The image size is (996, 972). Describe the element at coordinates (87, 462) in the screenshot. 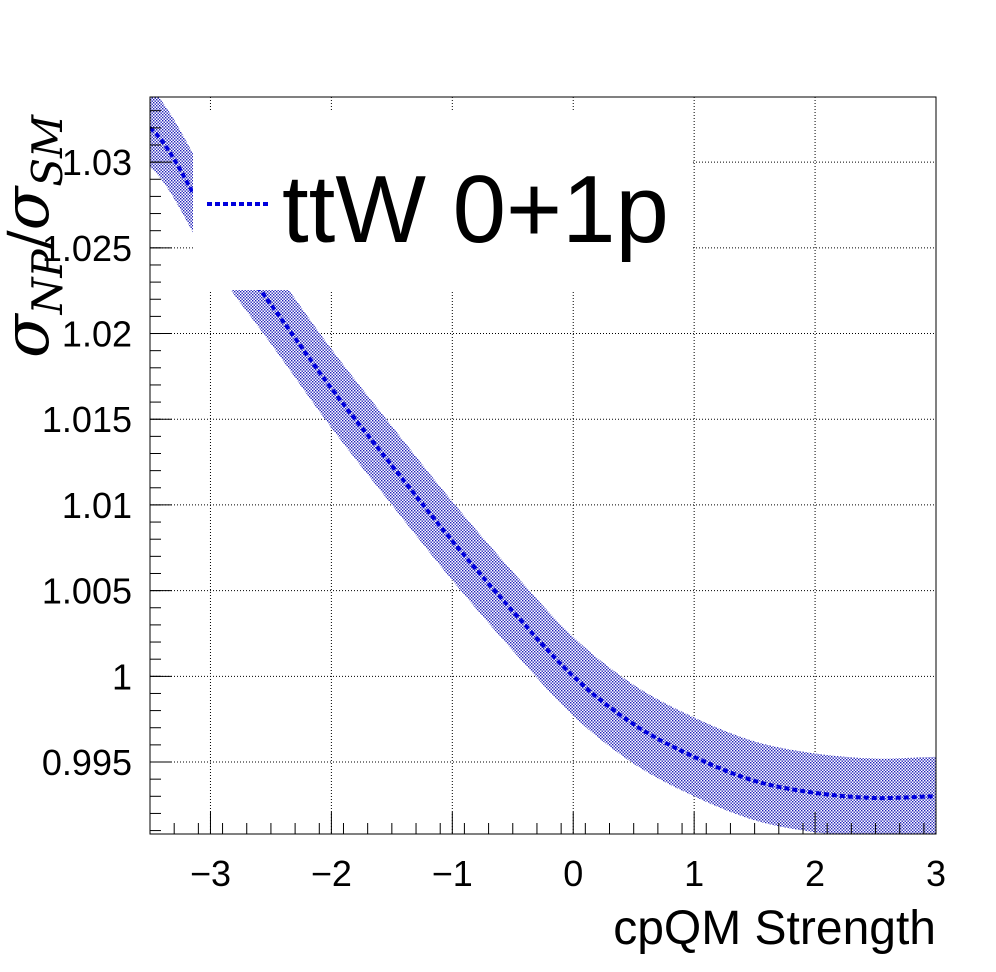

I see `y-tick-labels: 0.995 1 1.005 1.01 1.015 1.02 1.025 1.03` at that location.